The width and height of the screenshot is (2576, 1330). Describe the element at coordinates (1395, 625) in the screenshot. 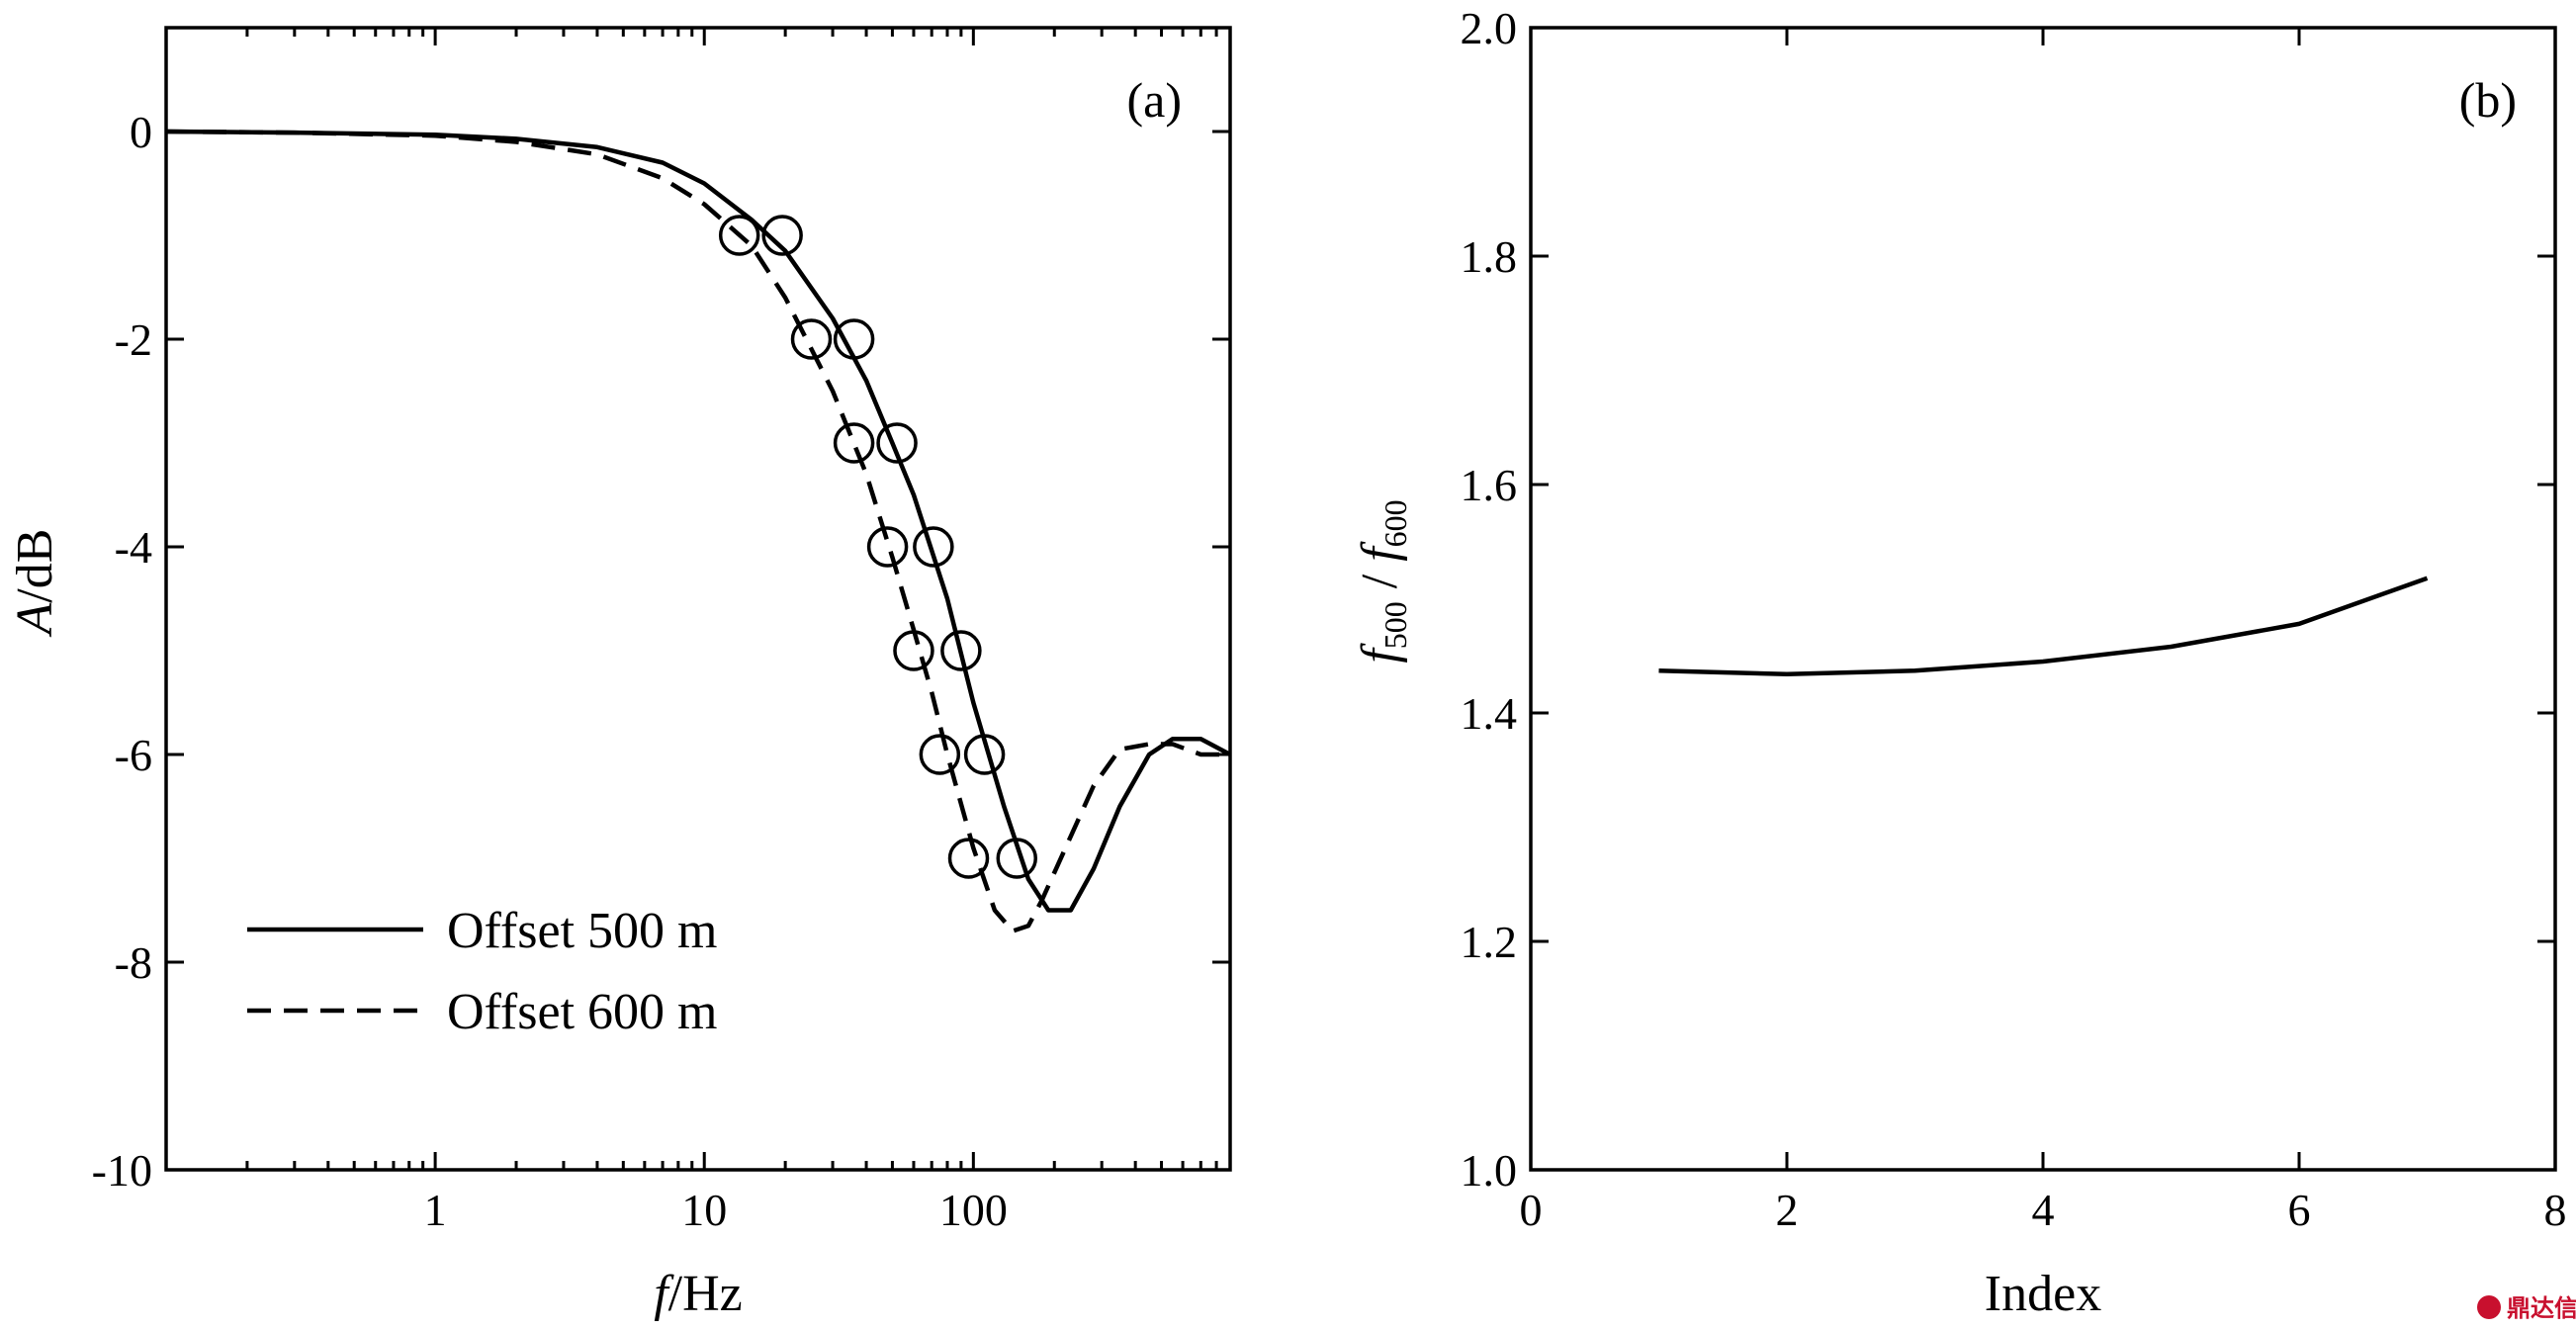

I see `panel-b-y-title-sub1: 500` at that location.